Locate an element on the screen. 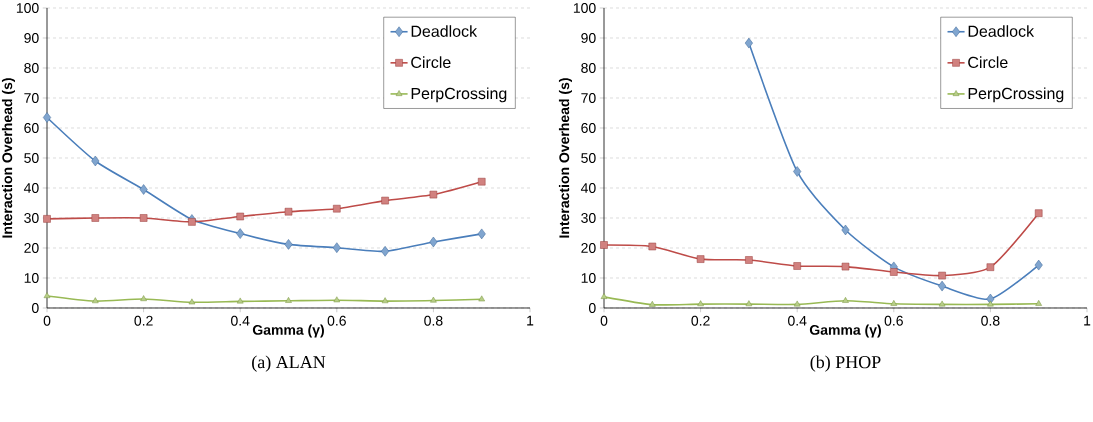 The height and width of the screenshot is (422, 1093). text: (a) ALAN is located at coordinates (289, 363).